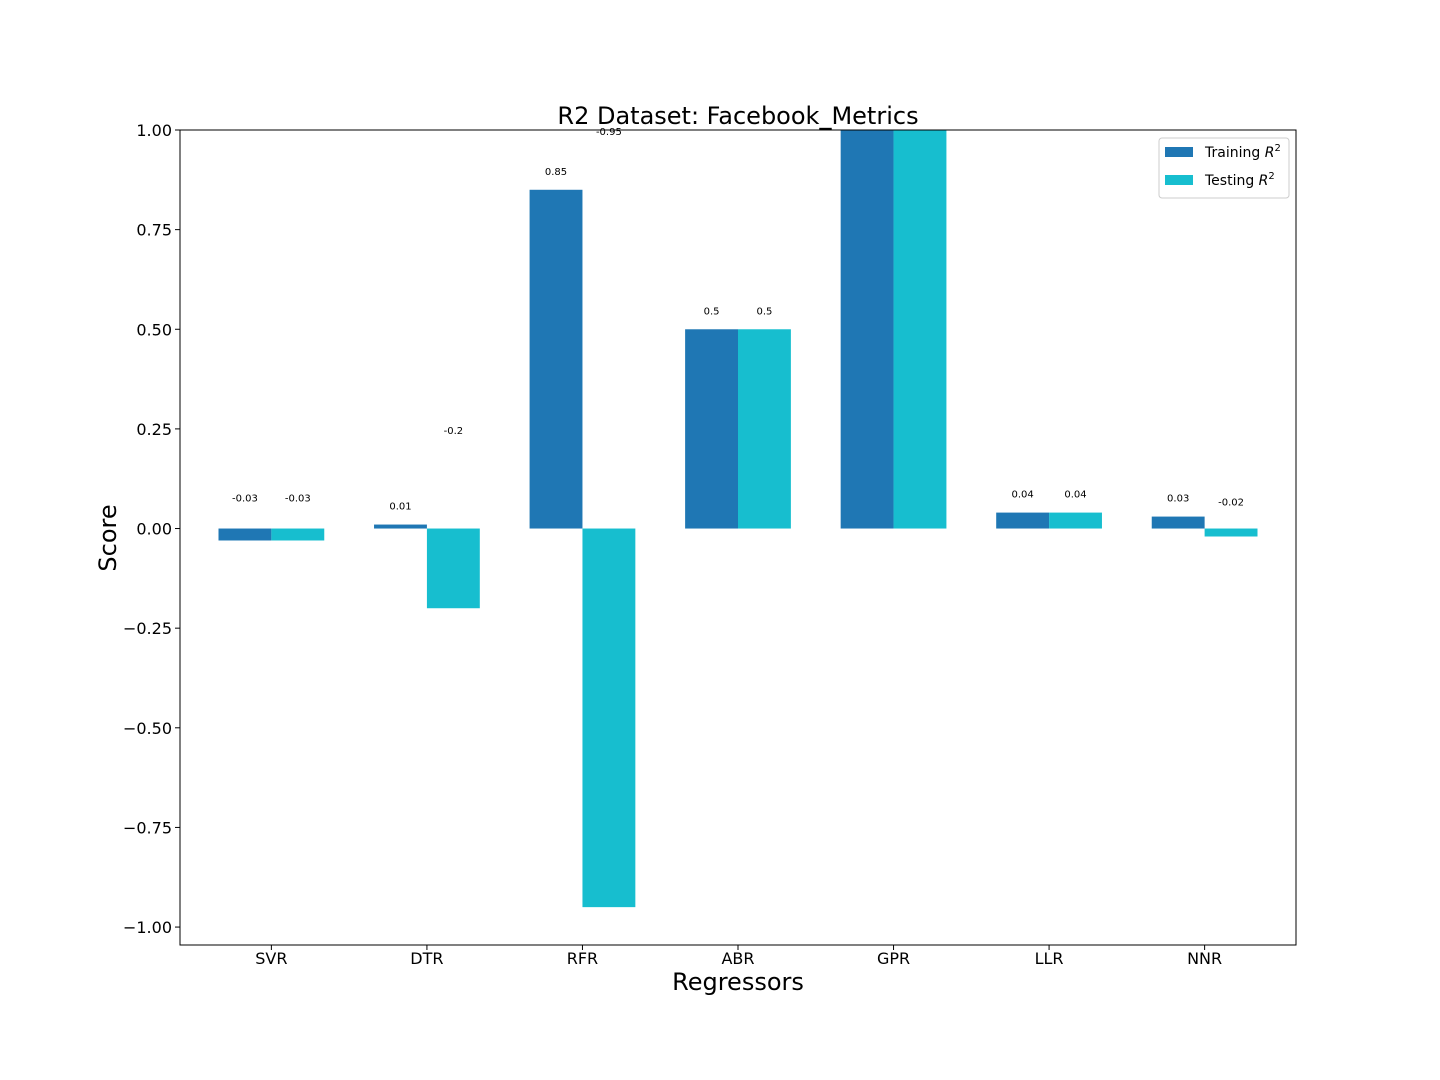 The width and height of the screenshot is (1440, 1080). I want to click on x-tick-label: NNR, so click(1204, 958).